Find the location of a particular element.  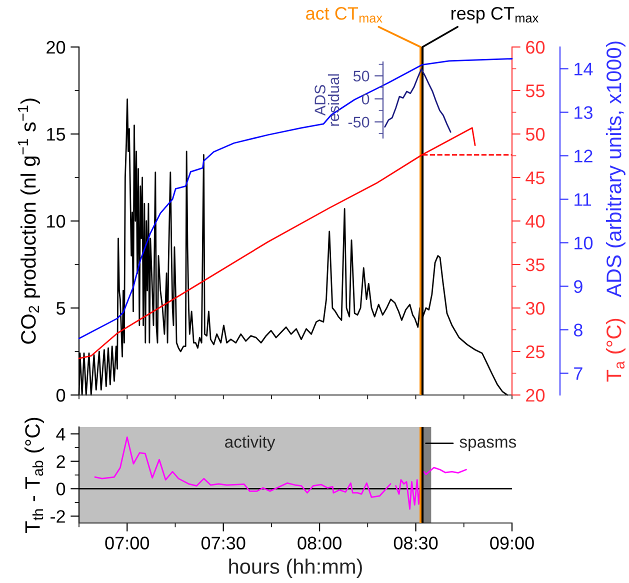

y-tick-label: 20 is located at coordinates (56, 47).